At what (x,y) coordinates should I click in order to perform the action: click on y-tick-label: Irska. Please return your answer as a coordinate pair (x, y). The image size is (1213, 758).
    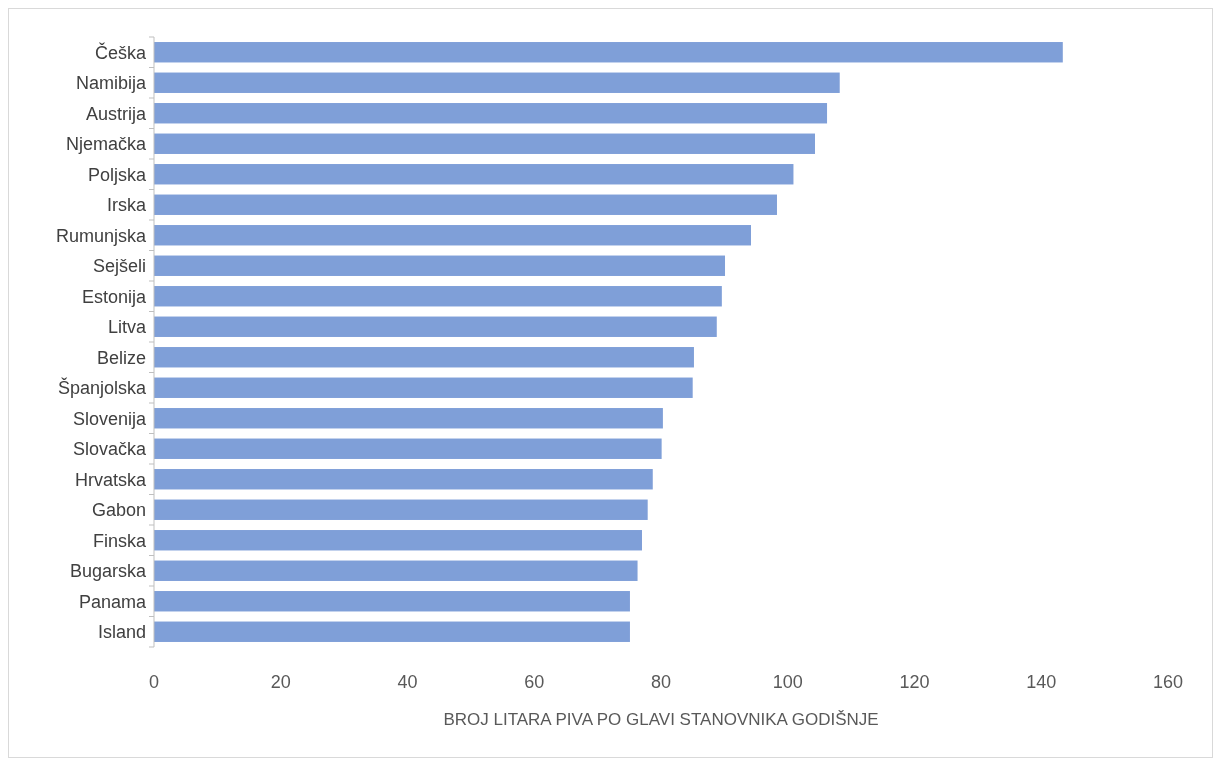
    Looking at the image, I should click on (126, 205).